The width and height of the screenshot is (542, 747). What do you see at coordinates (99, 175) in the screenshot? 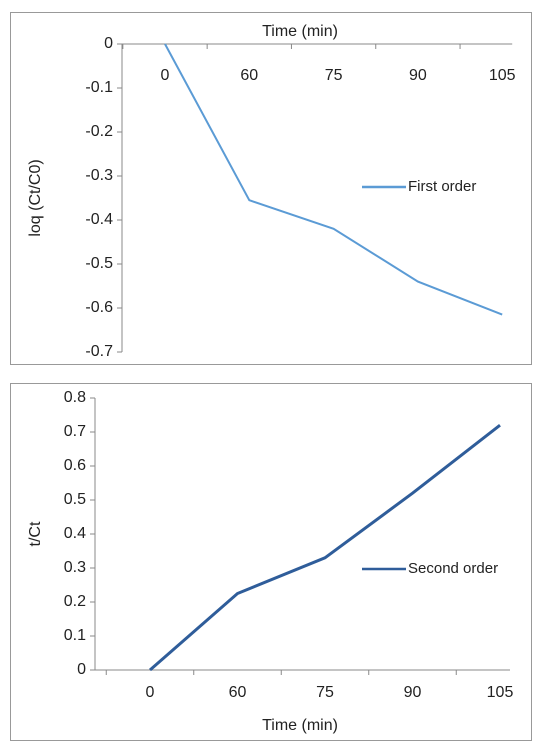
I see `y-tick-label: -0.3` at bounding box center [99, 175].